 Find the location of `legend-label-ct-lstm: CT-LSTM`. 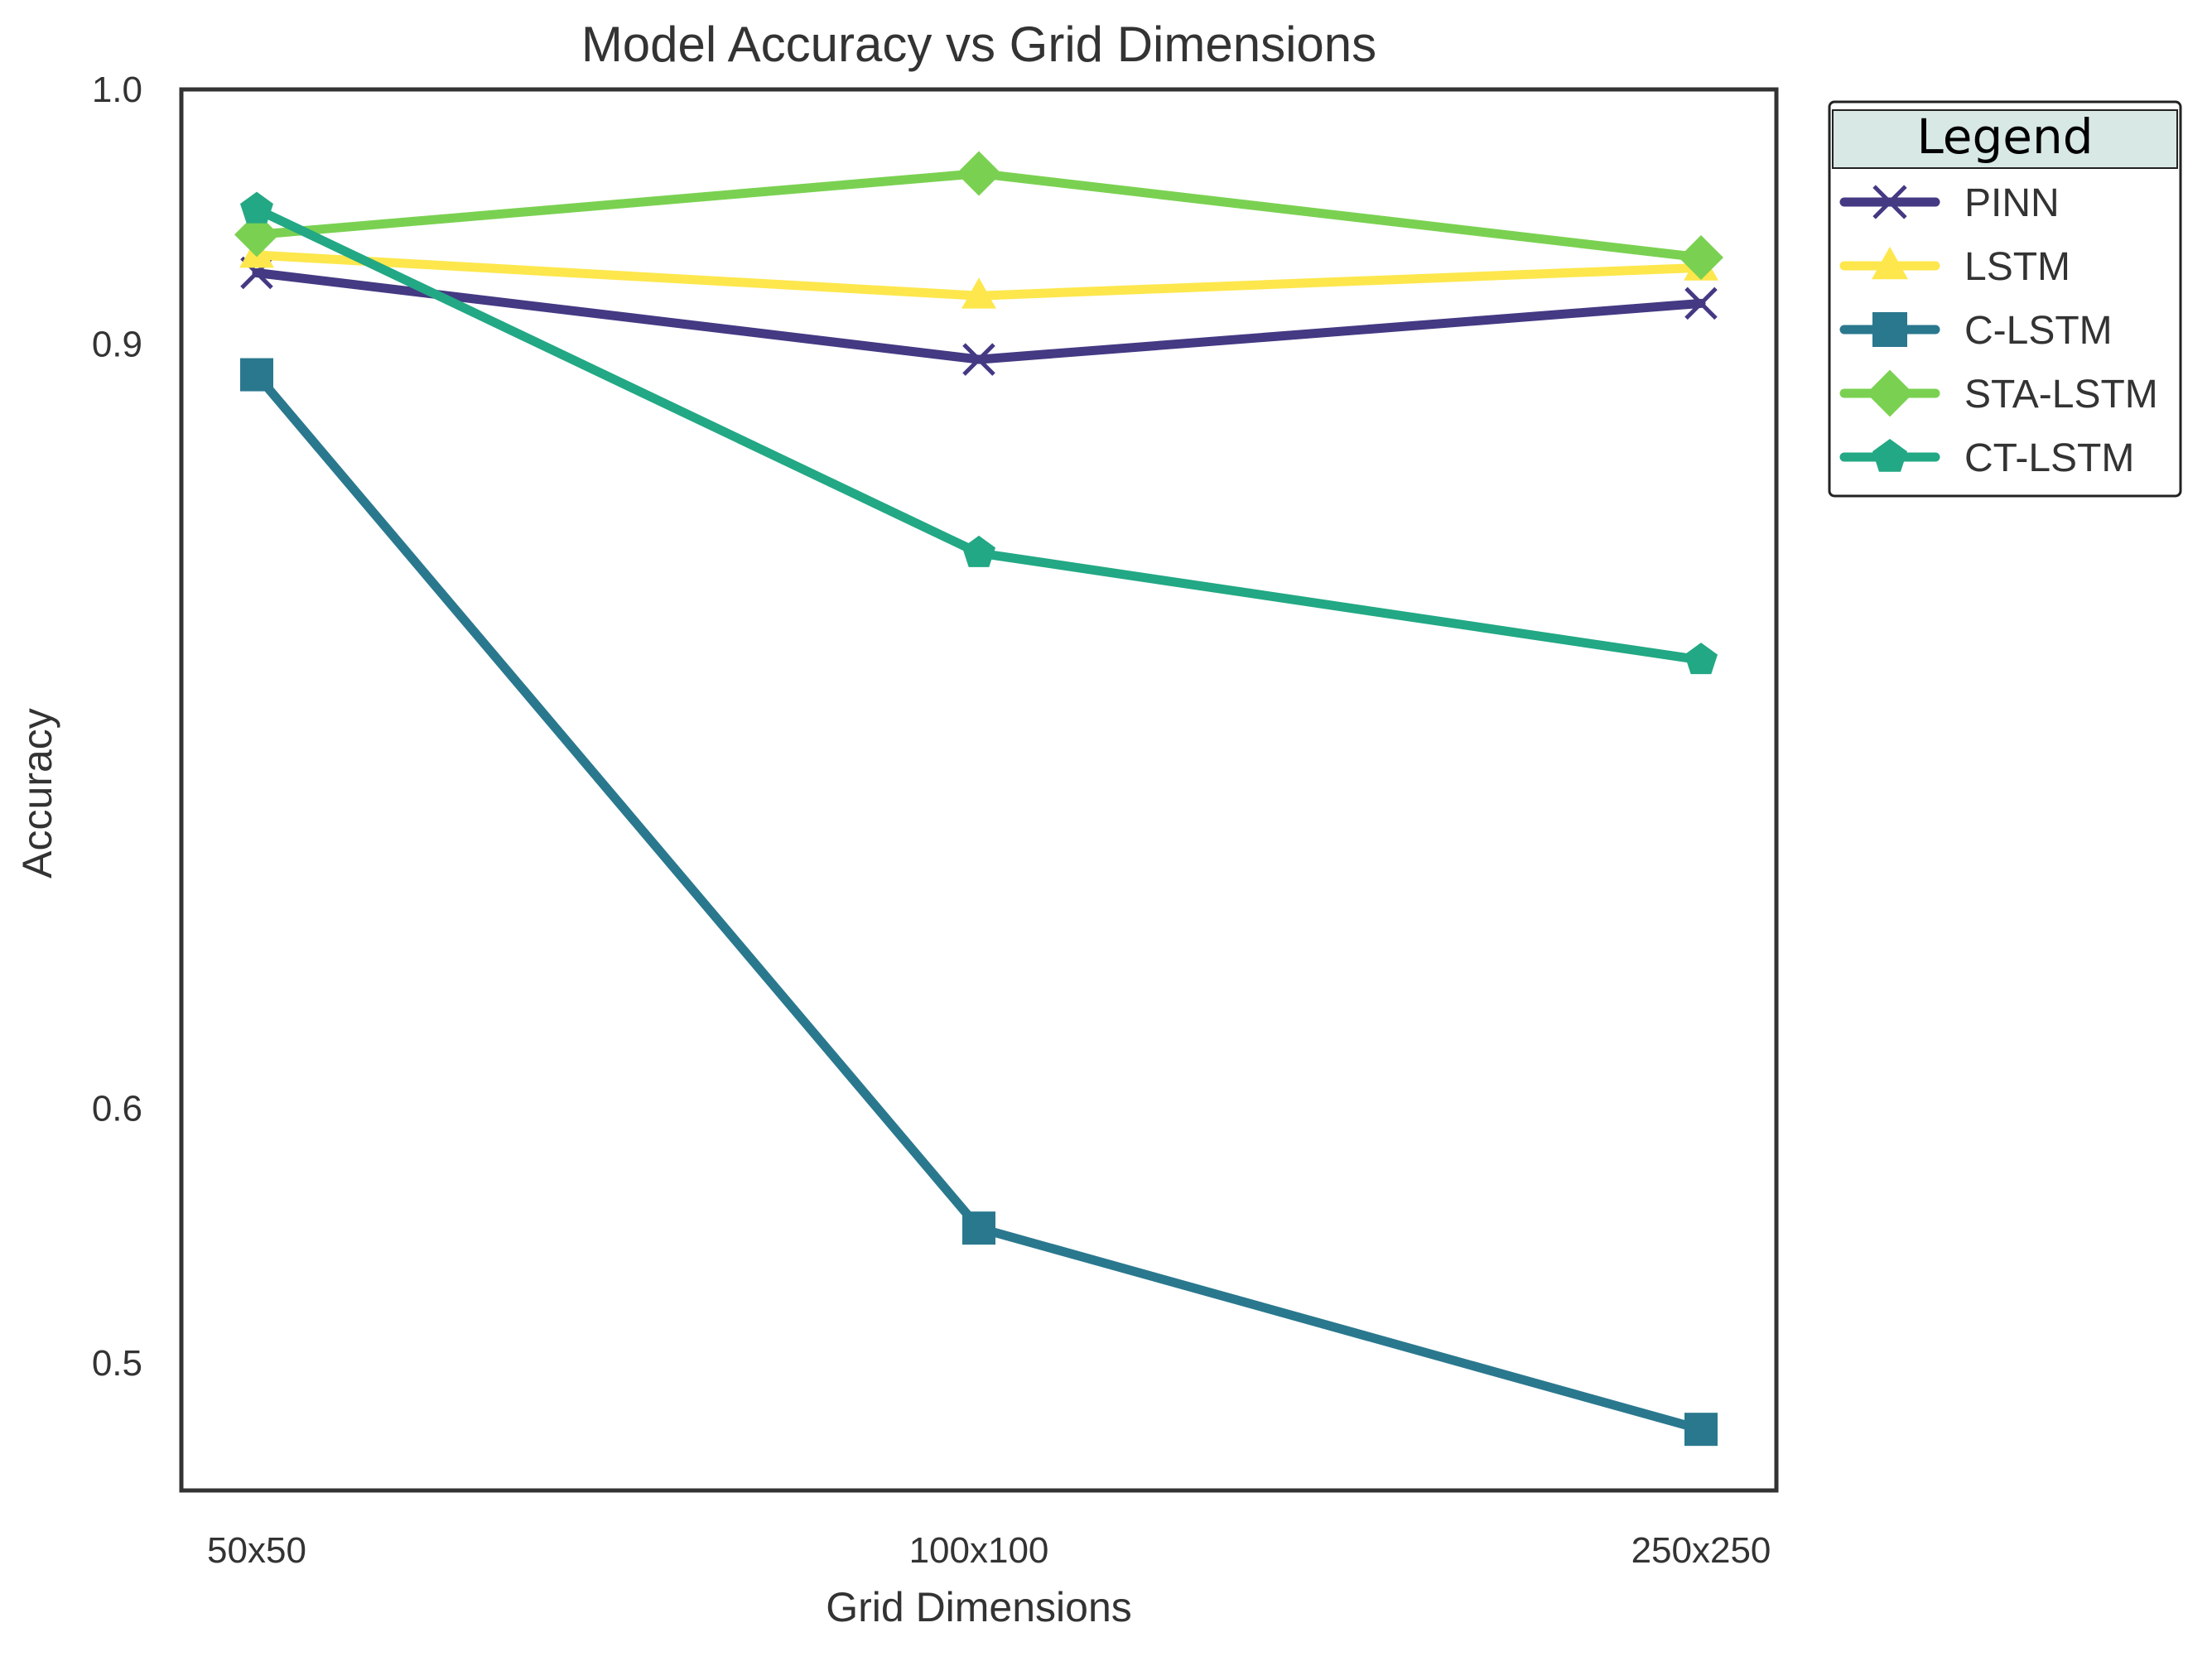

legend-label-ct-lstm: CT-LSTM is located at coordinates (2049, 458).